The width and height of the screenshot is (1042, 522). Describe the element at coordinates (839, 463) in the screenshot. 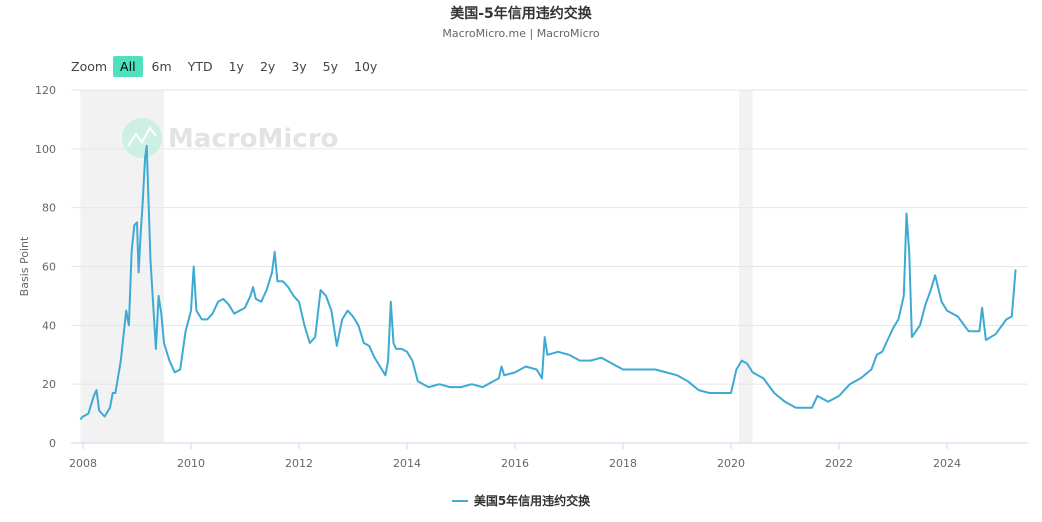

I see `x-tick-label: 2022` at that location.